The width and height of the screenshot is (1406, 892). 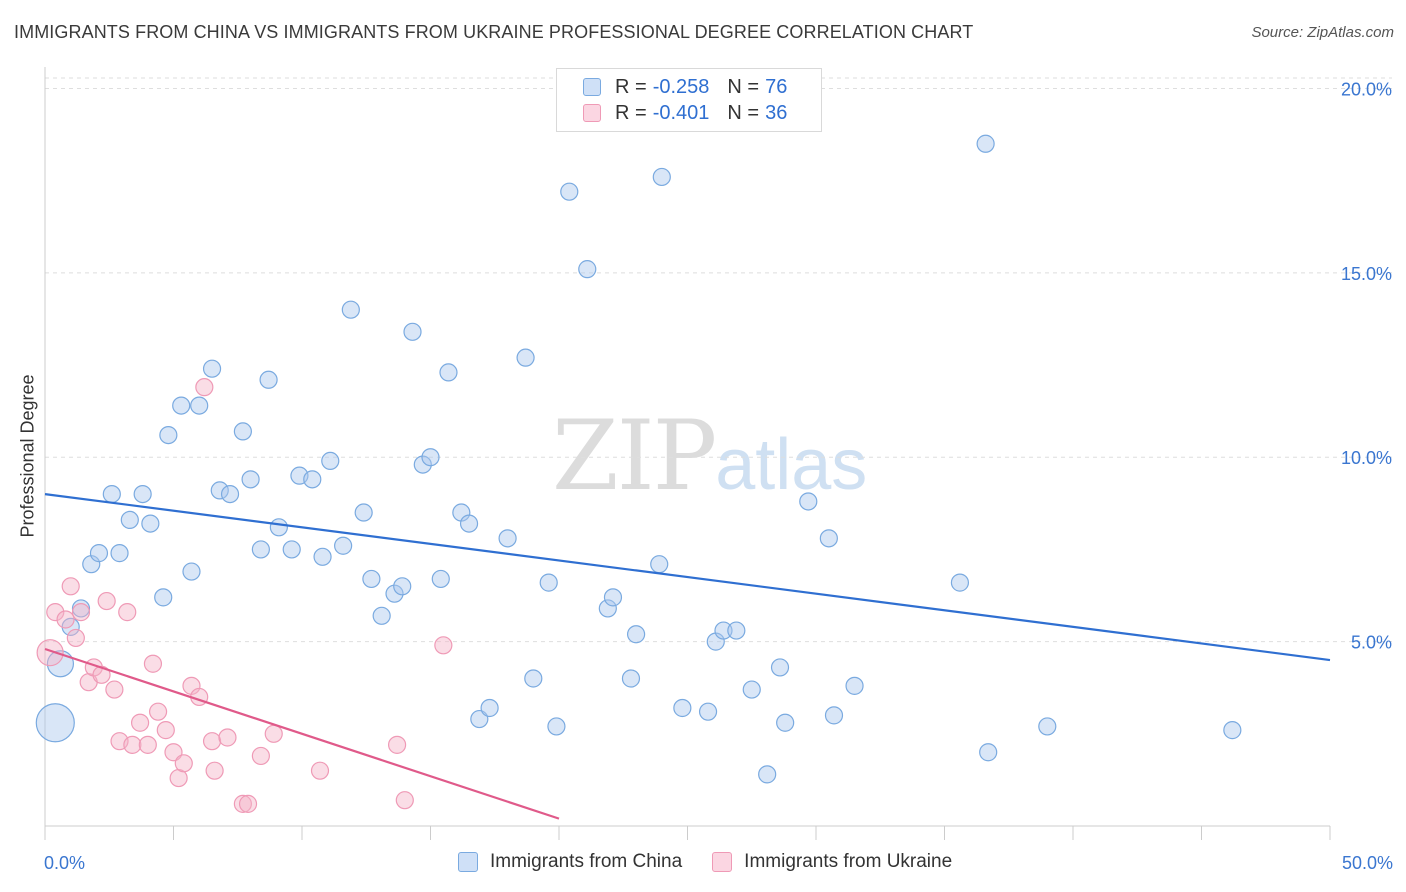 What do you see at coordinates (586, 861) in the screenshot?
I see `legend-label-china: Immigrants from China` at bounding box center [586, 861].